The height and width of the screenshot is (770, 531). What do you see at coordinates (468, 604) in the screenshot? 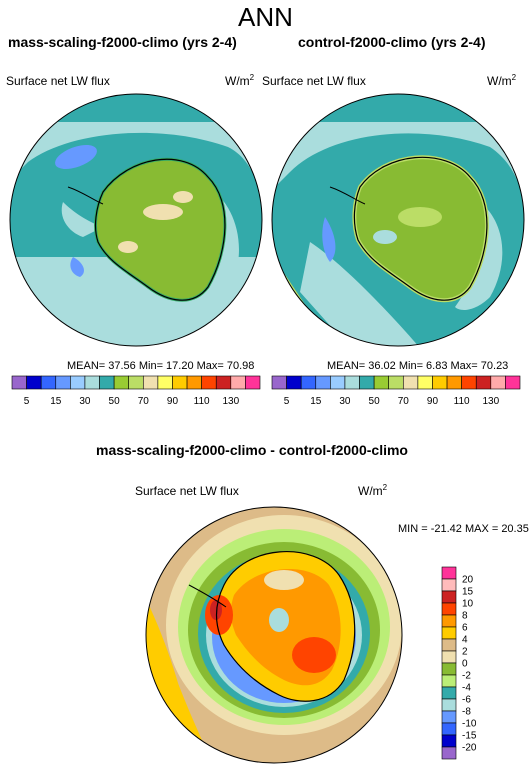
I see `diff-colorbar-tick-label: 10` at bounding box center [468, 604].